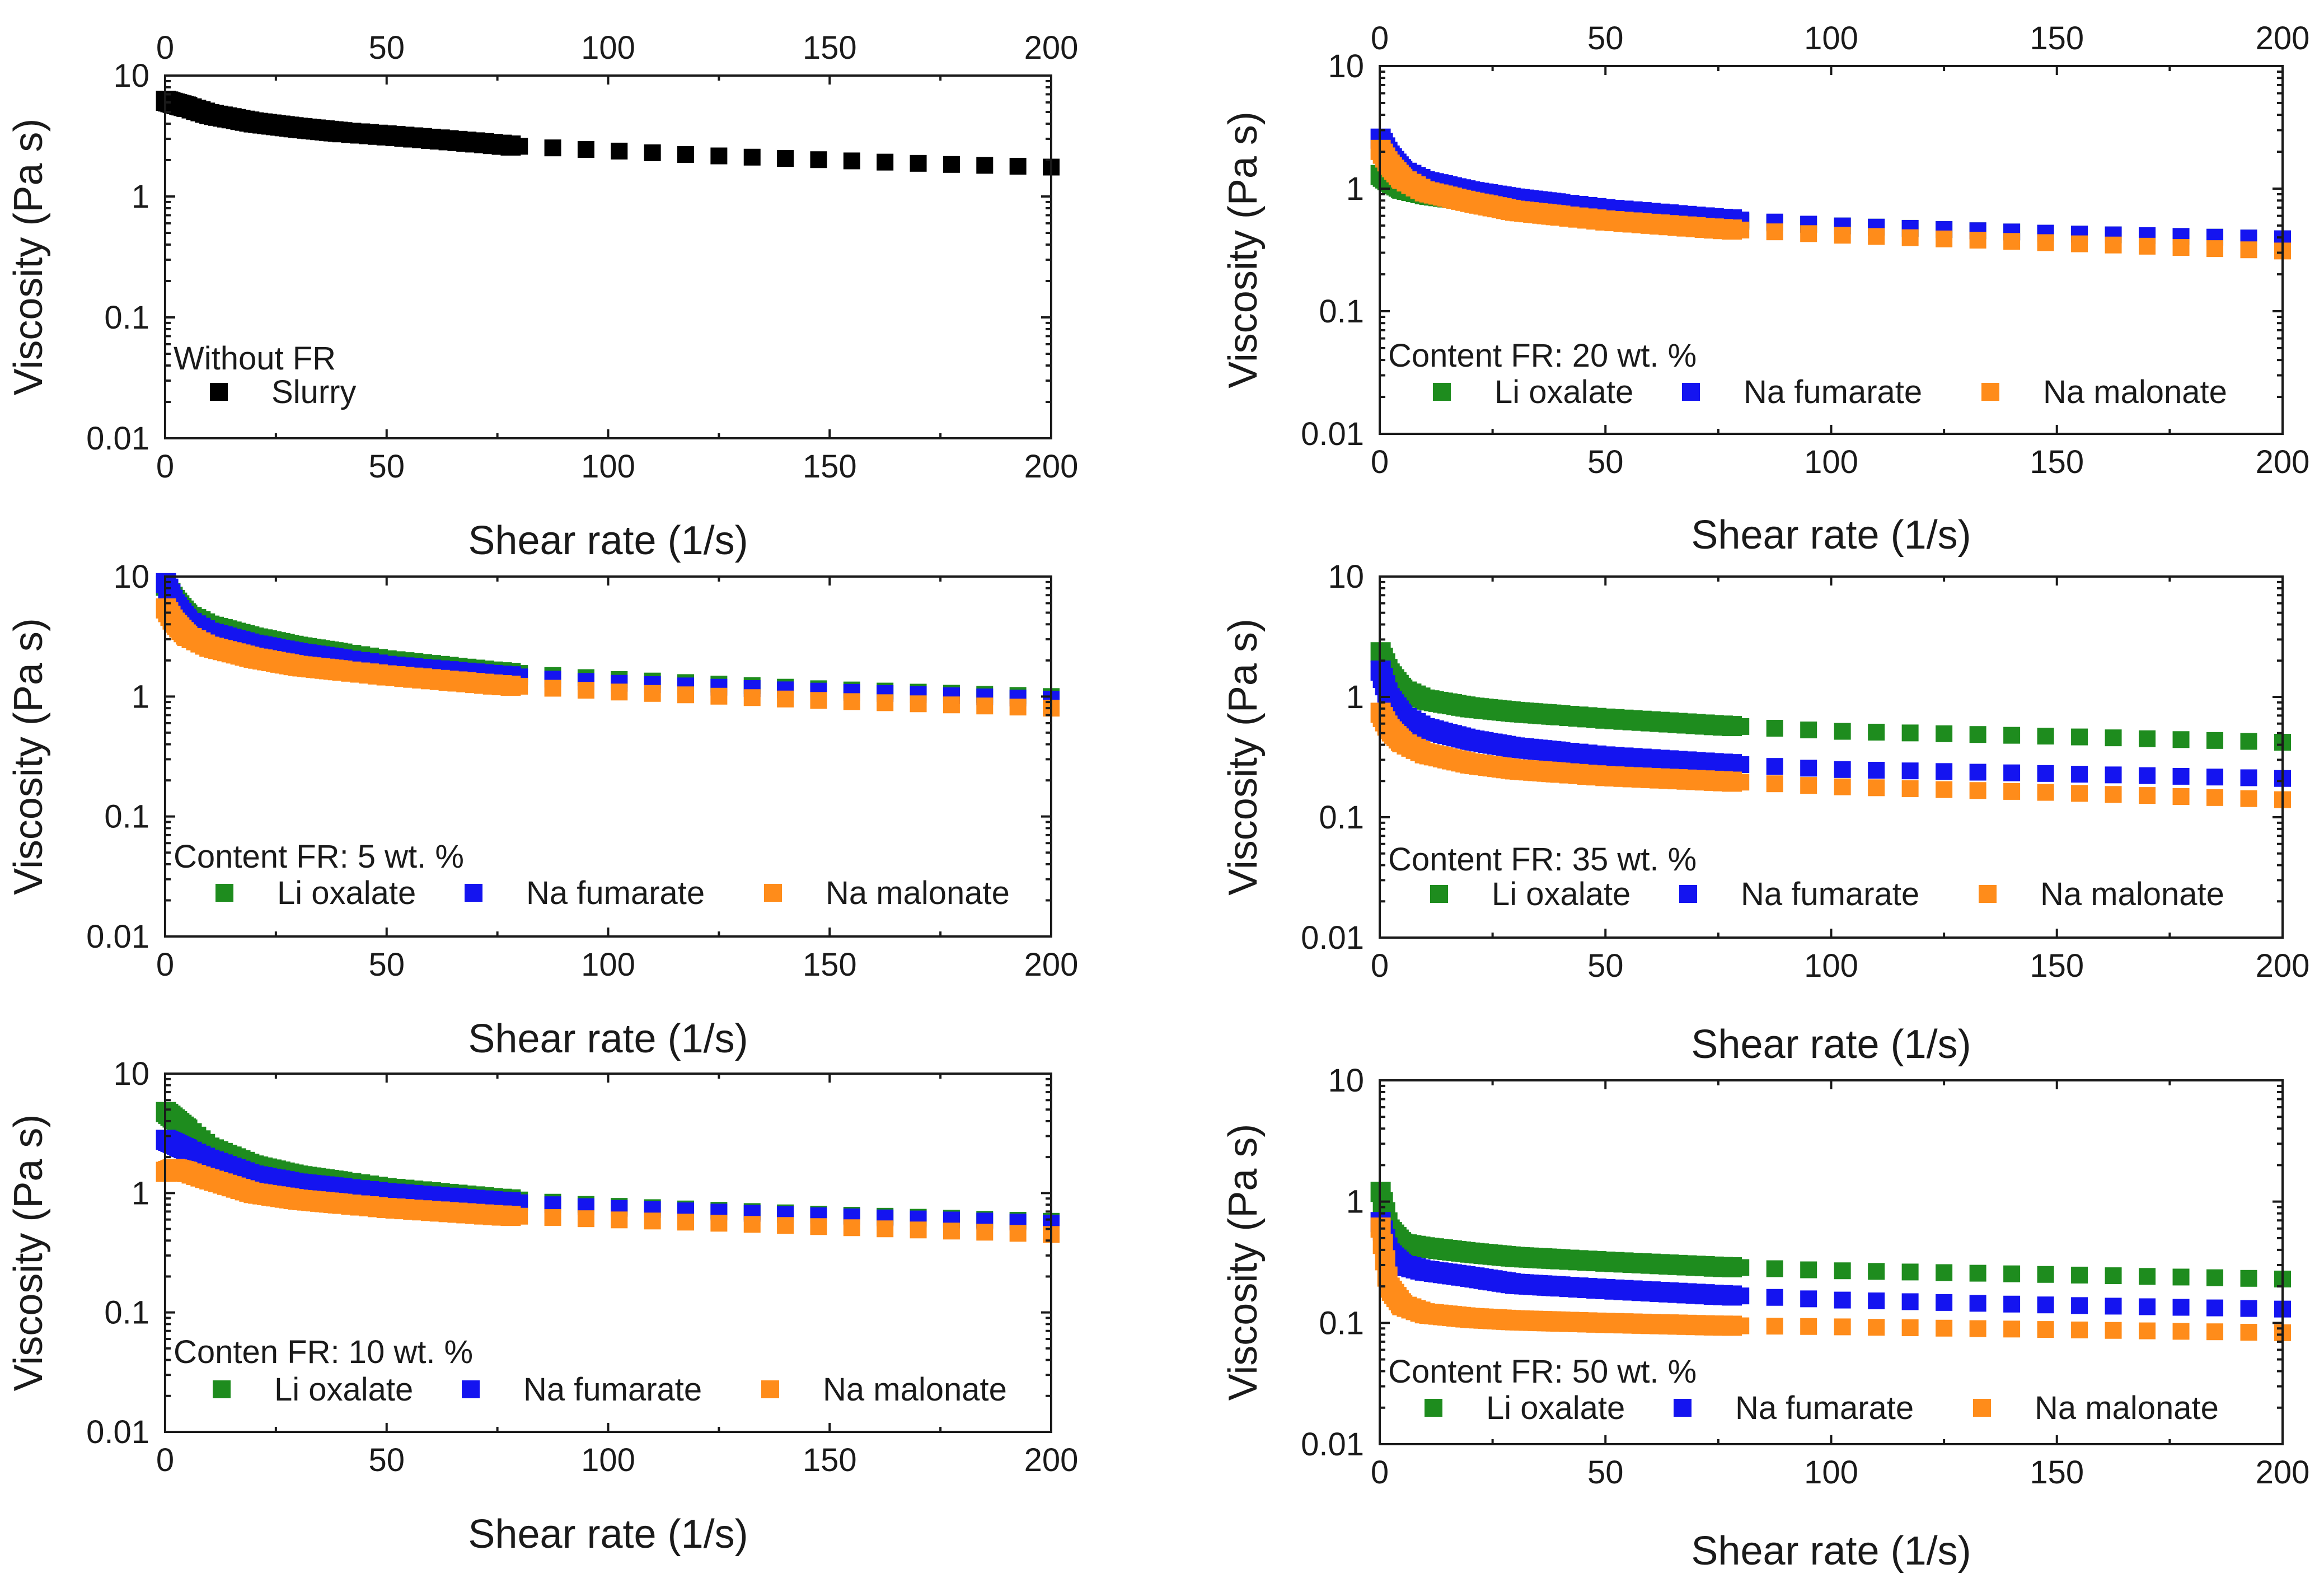 The height and width of the screenshot is (1583, 2324). I want to click on x-tick-label-top: 100, so click(1831, 39).